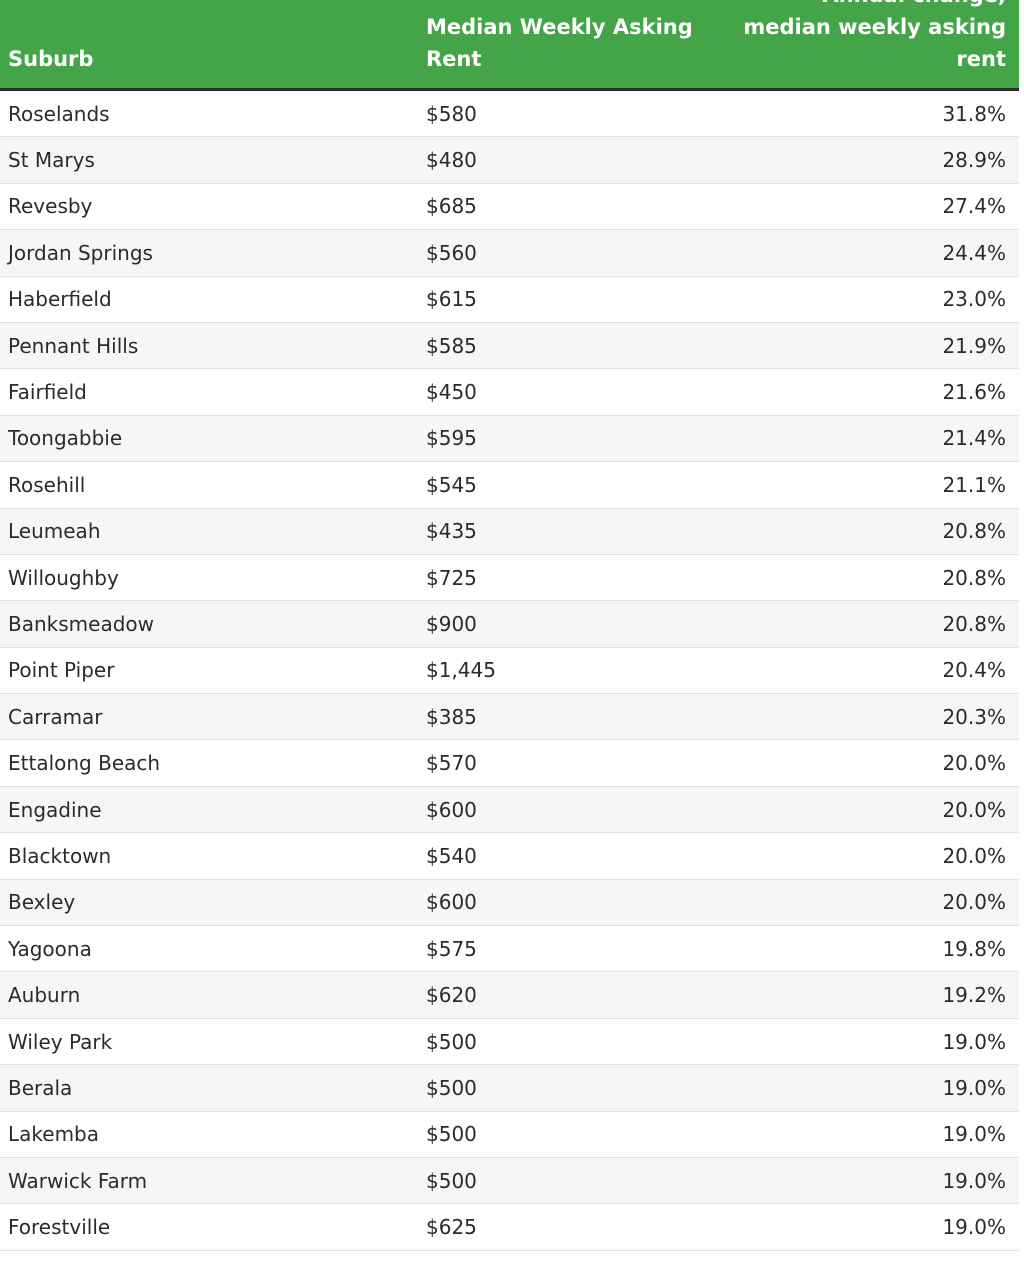 The image size is (1024, 1262). Describe the element at coordinates (509, 995) in the screenshot. I see `table-row: Auburn $620 19.2%` at that location.